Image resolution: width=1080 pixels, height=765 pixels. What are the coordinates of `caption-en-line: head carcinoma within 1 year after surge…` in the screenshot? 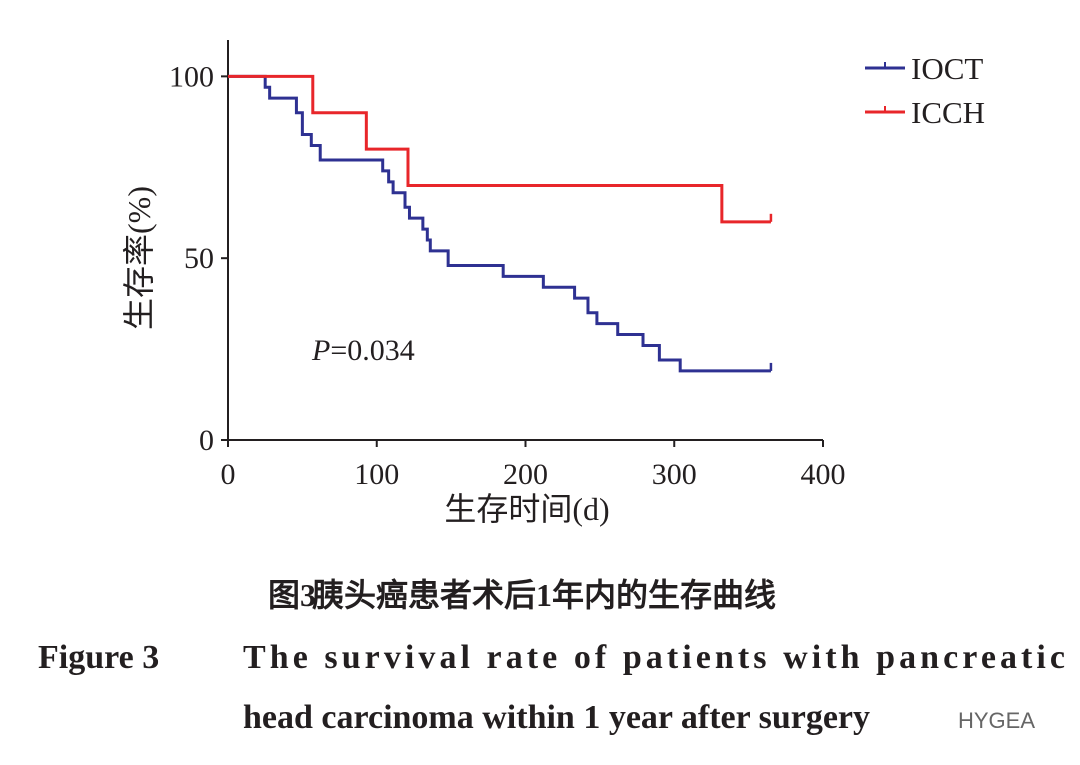 It's located at (556, 717).